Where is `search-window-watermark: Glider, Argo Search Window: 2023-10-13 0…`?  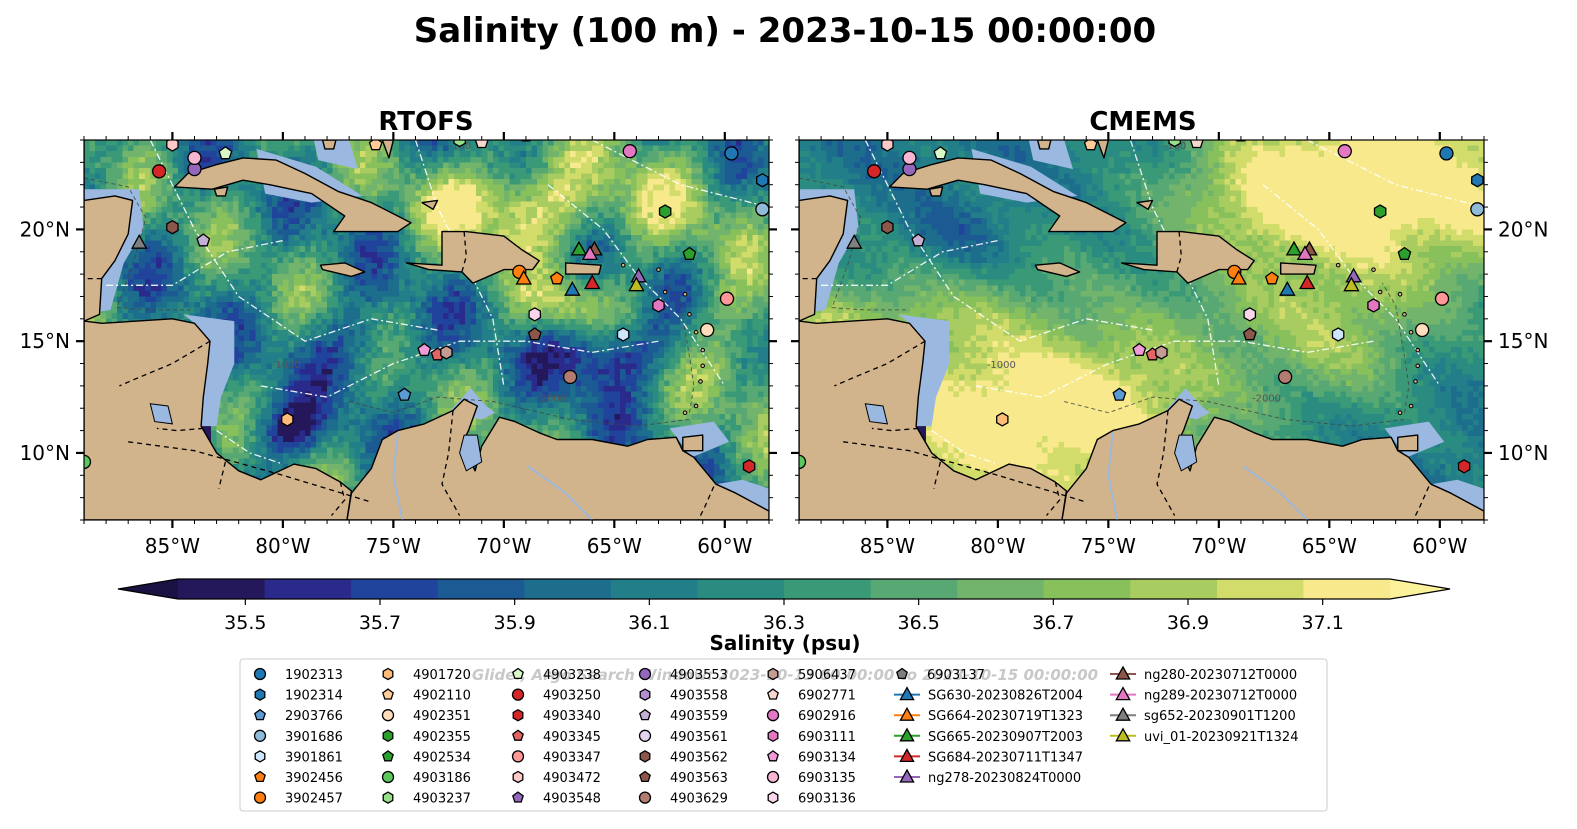
search-window-watermark: Glider, Argo Search Window: 2023-10-13 0… is located at coordinates (785, 675).